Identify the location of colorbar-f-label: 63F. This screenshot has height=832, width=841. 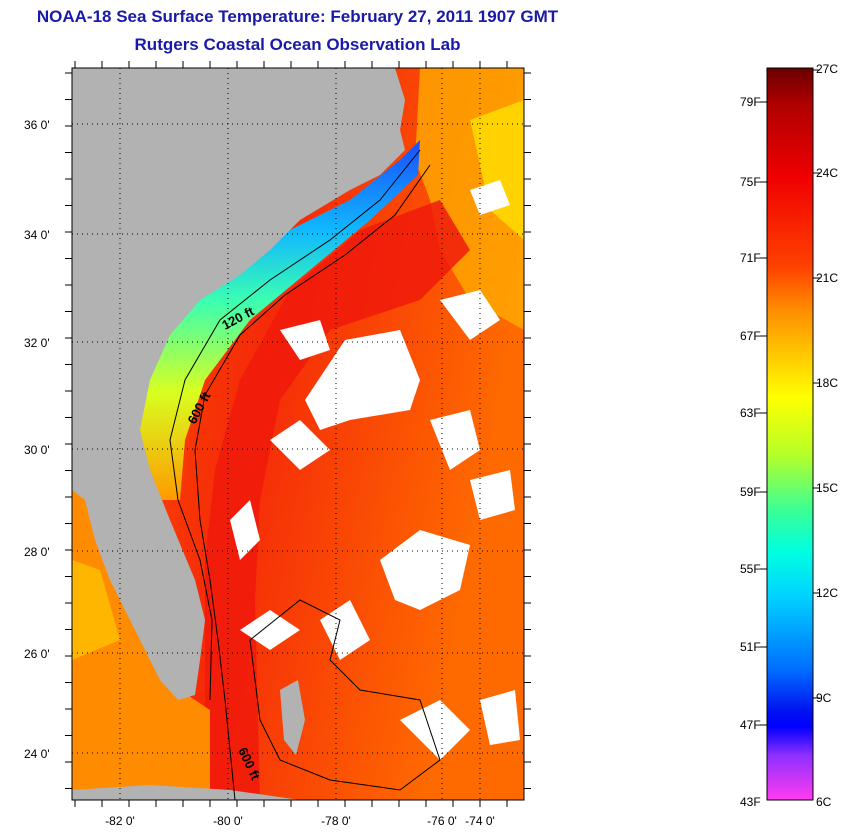
(750, 413).